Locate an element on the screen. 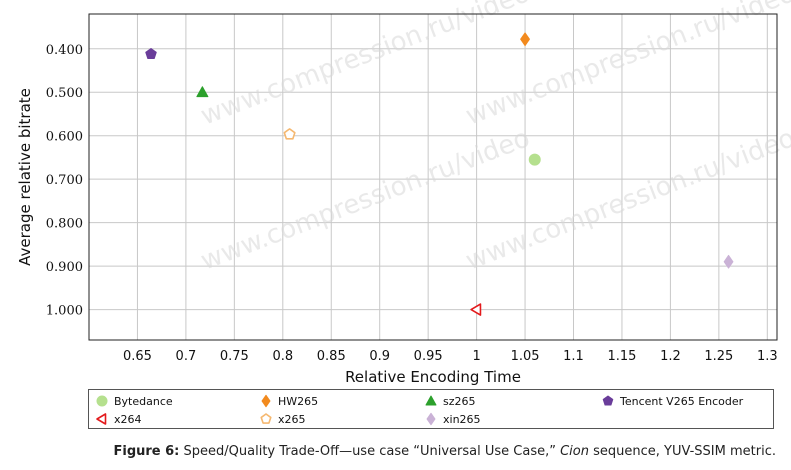 The image size is (791, 470). legend-item-hw265: HW265 is located at coordinates (288, 401).